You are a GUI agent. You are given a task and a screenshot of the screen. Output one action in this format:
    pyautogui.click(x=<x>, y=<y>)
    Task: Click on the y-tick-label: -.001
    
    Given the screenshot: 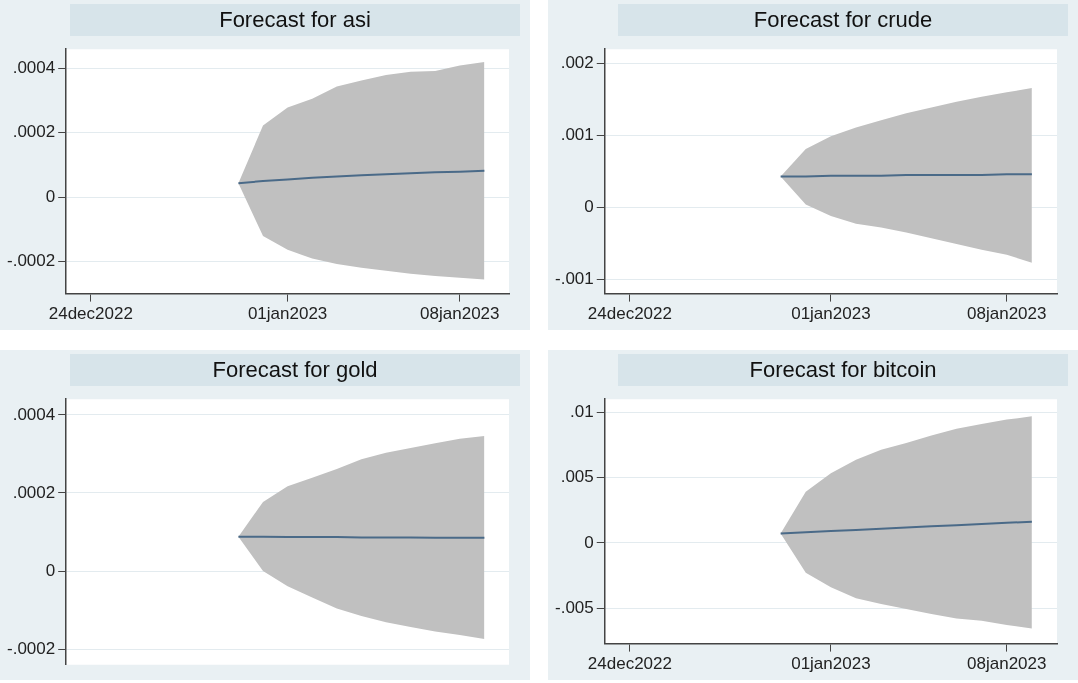 What is the action you would take?
    pyautogui.click(x=574, y=278)
    